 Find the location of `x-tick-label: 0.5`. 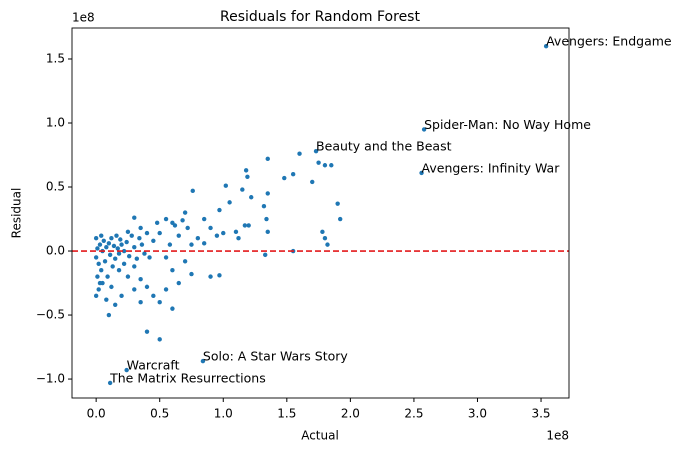

x-tick-label: 0.5 is located at coordinates (159, 414).